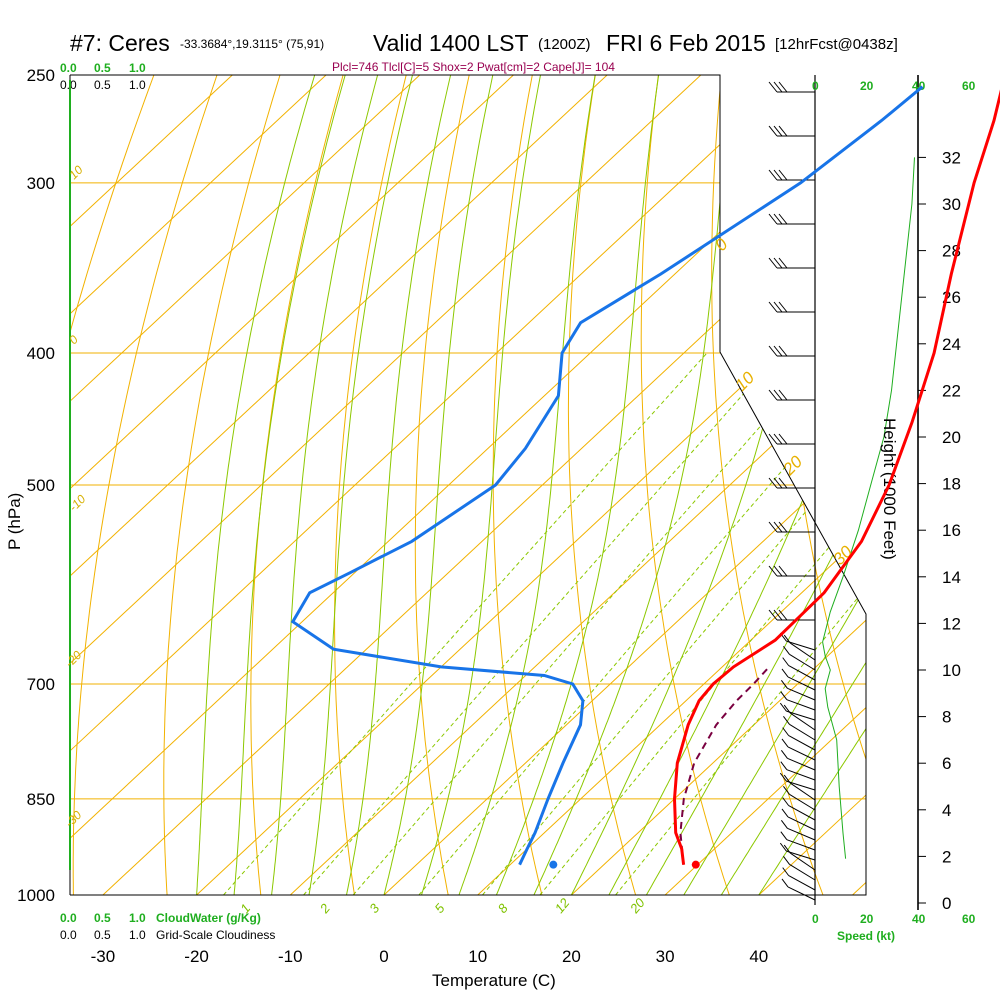 The height and width of the screenshot is (1000, 1000). What do you see at coordinates (503, 908) in the screenshot?
I see `mixing-ratio-label: 8` at bounding box center [503, 908].